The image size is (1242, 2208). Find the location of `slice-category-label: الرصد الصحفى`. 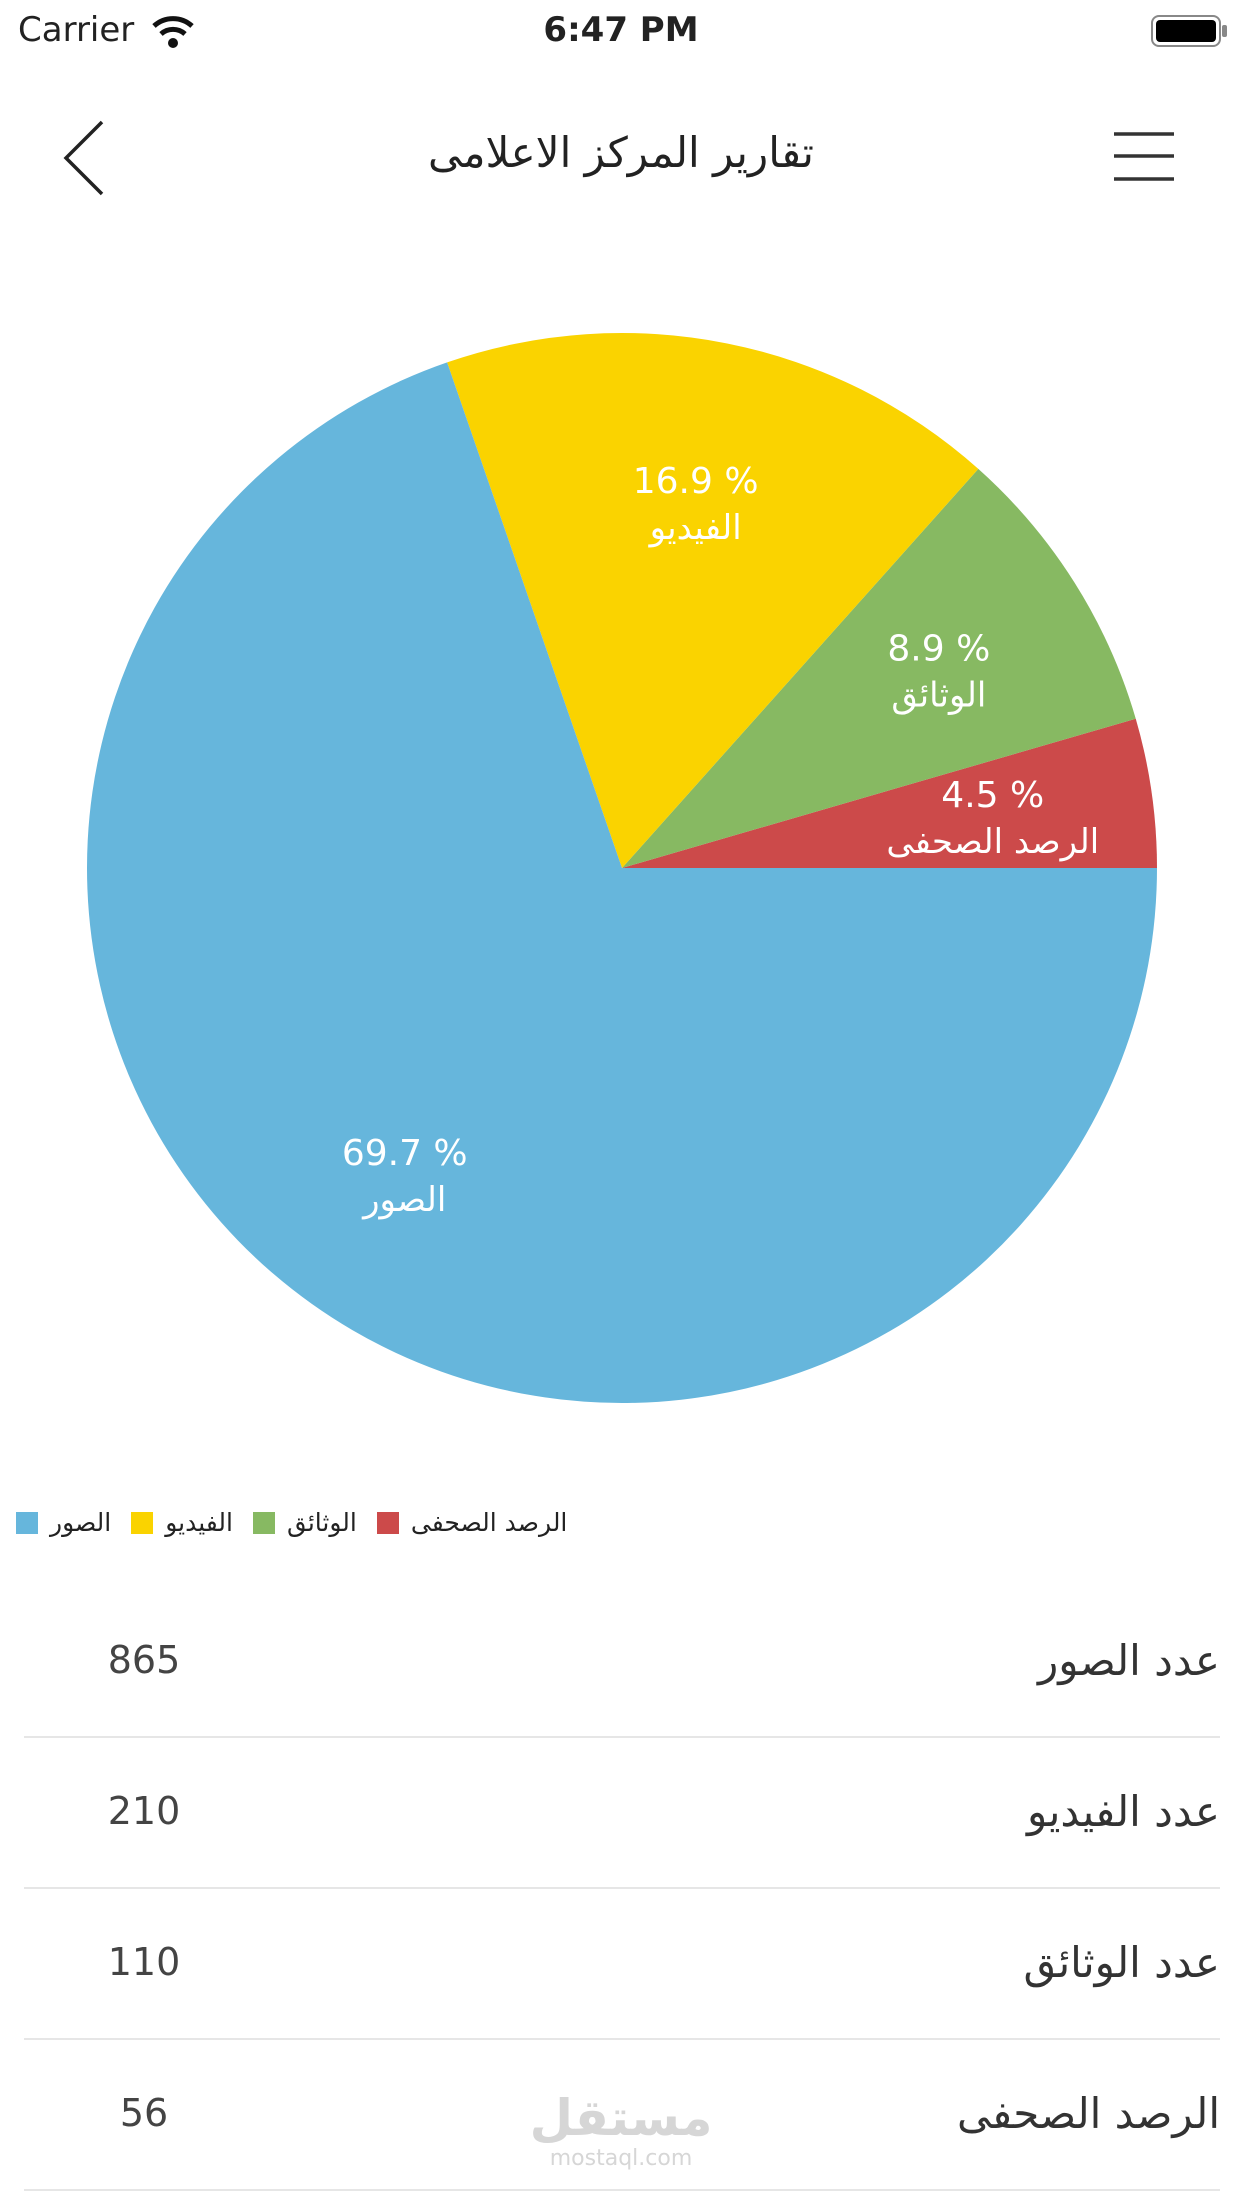

slice-category-label: الرصد الصحفى is located at coordinates (992, 842).